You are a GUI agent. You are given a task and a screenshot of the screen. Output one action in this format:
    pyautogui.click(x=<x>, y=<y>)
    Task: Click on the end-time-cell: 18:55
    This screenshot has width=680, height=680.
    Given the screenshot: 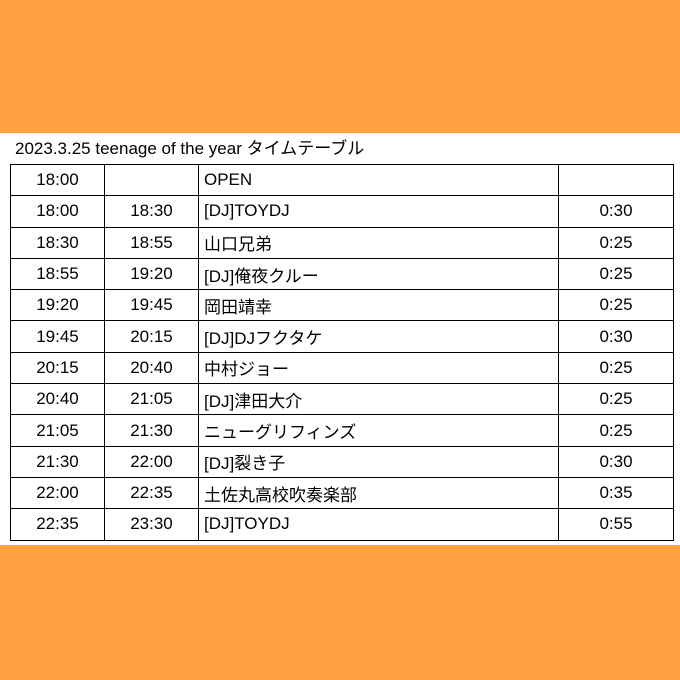 What is the action you would take?
    pyautogui.click(x=151, y=242)
    